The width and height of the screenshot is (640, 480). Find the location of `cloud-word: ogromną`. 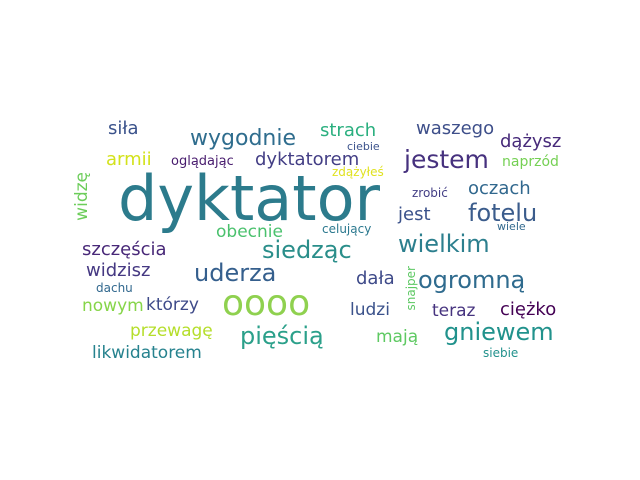

cloud-word: ogromną is located at coordinates (472, 280).